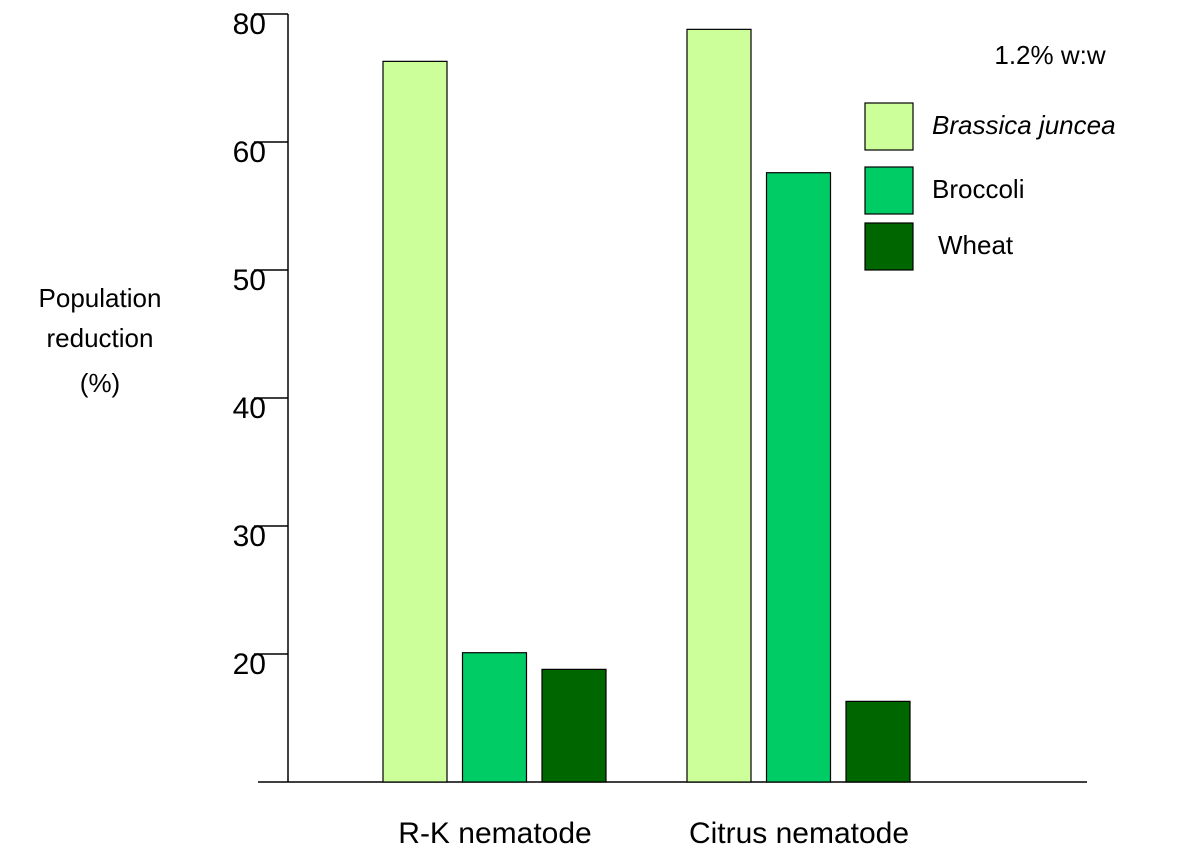  Describe the element at coordinates (100, 298) in the screenshot. I see `y-axis-label: Population` at that location.